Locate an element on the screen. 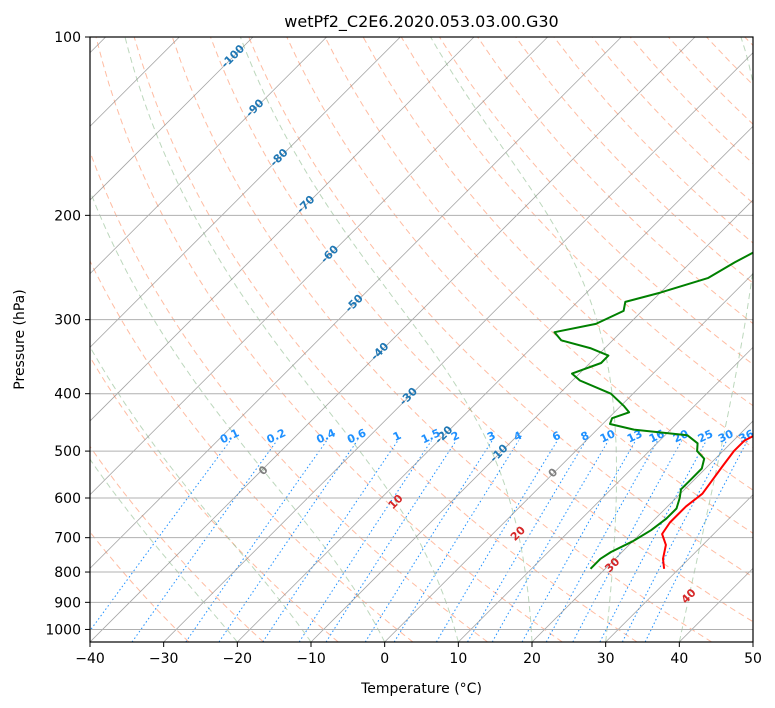 The width and height of the screenshot is (775, 708). y-tick-label: 300 is located at coordinates (67, 321).